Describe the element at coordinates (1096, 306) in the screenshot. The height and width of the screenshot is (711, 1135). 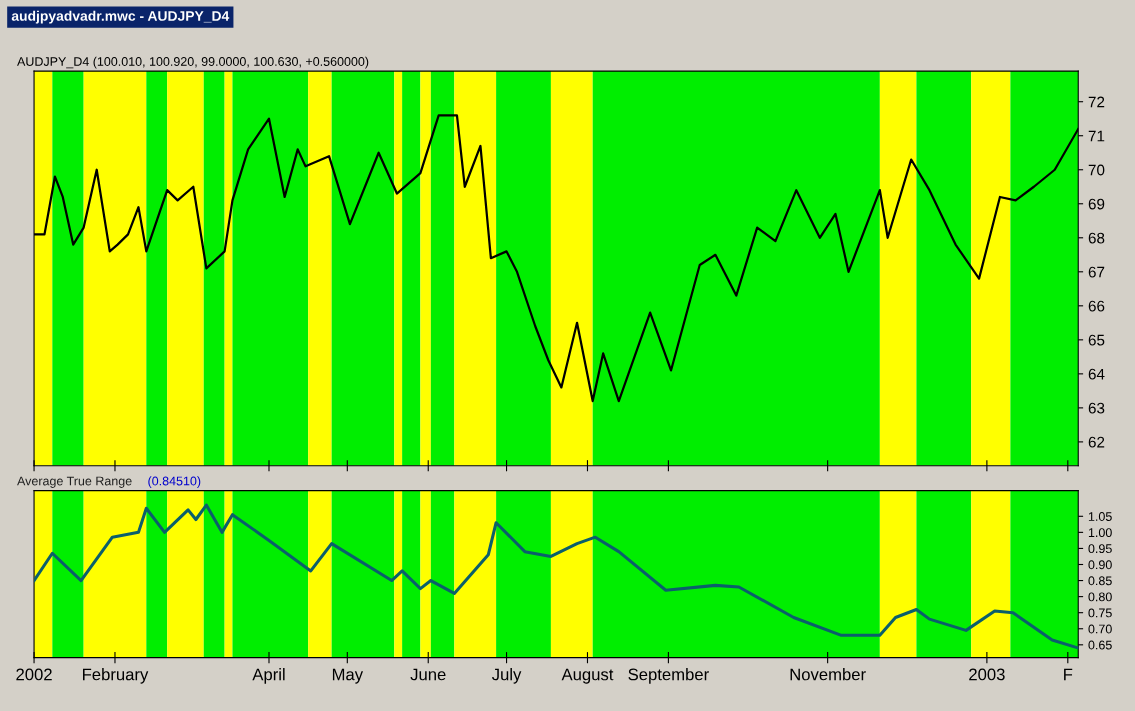
I see `y-tick-label: 66` at that location.